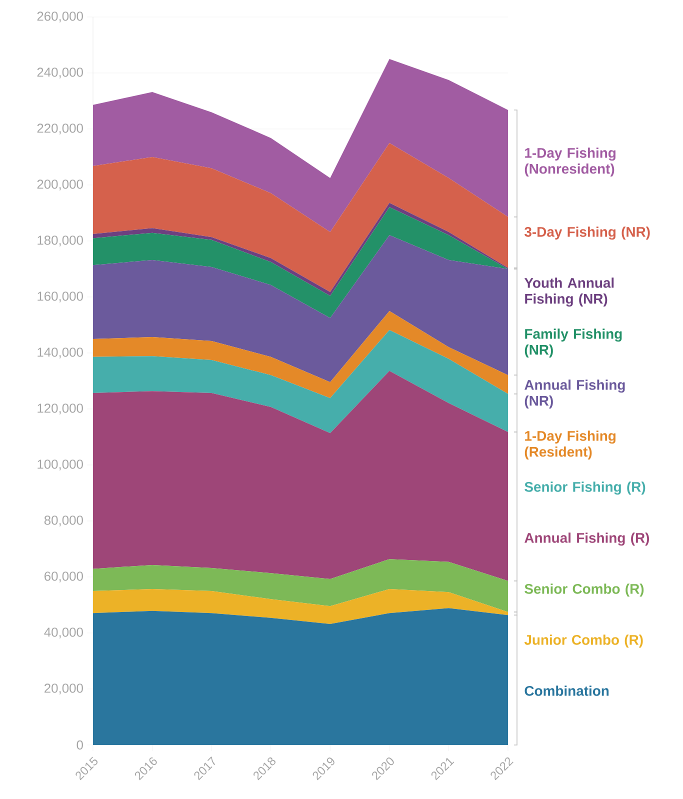 The width and height of the screenshot is (683, 799). Describe the element at coordinates (79, 745) in the screenshot. I see `y-tick-label: 0` at that location.